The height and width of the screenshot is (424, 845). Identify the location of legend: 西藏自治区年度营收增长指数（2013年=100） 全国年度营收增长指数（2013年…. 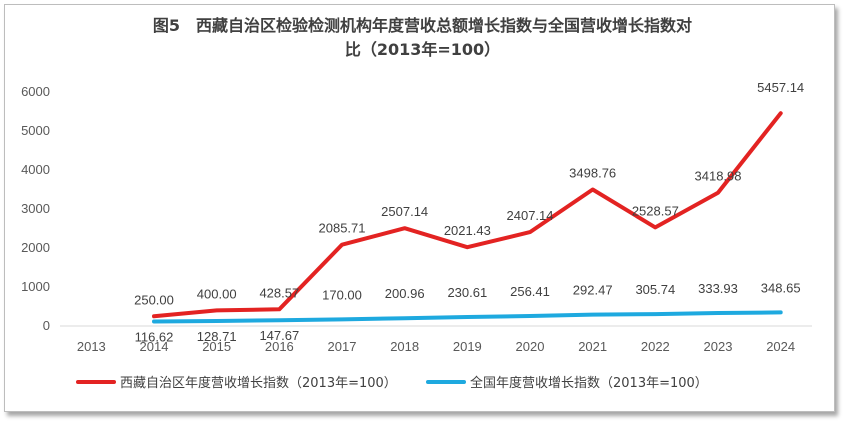
(392, 383).